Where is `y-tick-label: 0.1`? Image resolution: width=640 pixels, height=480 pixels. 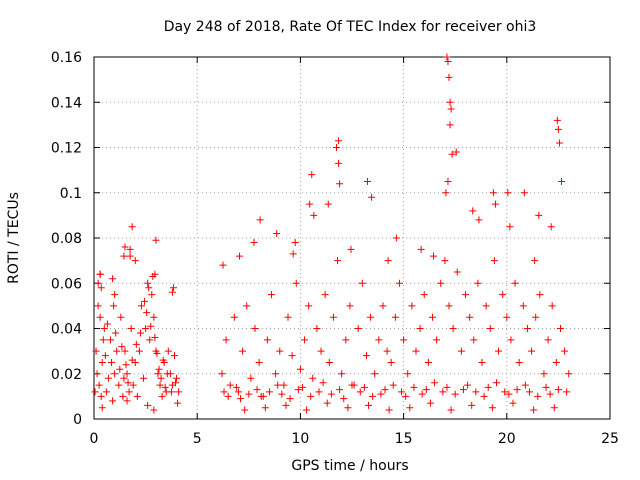
y-tick-label: 0.1 is located at coordinates (71, 194).